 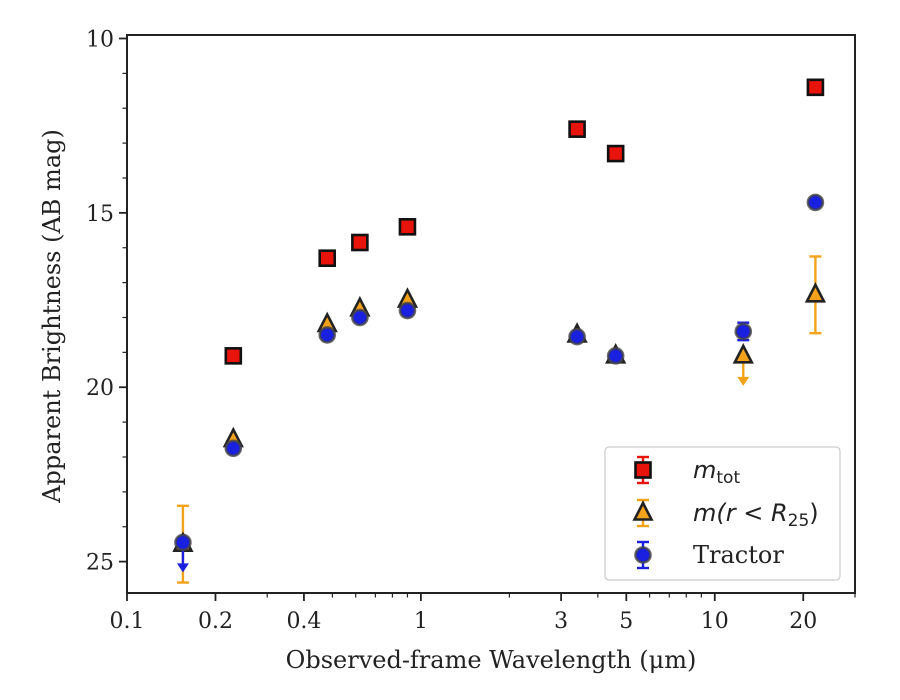 What do you see at coordinates (421, 621) in the screenshot?
I see `x-tick-label: 1` at bounding box center [421, 621].